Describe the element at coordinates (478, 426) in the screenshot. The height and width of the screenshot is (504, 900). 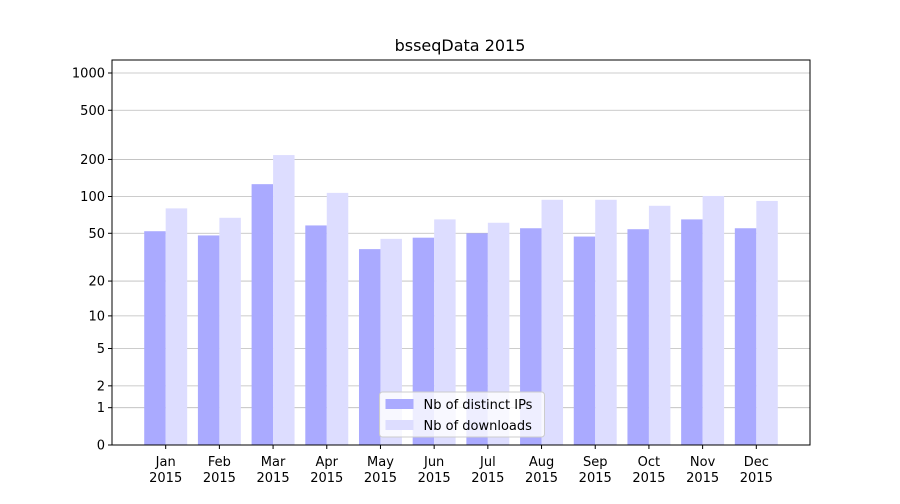
I see `legend-label: Nb of downloads` at that location.